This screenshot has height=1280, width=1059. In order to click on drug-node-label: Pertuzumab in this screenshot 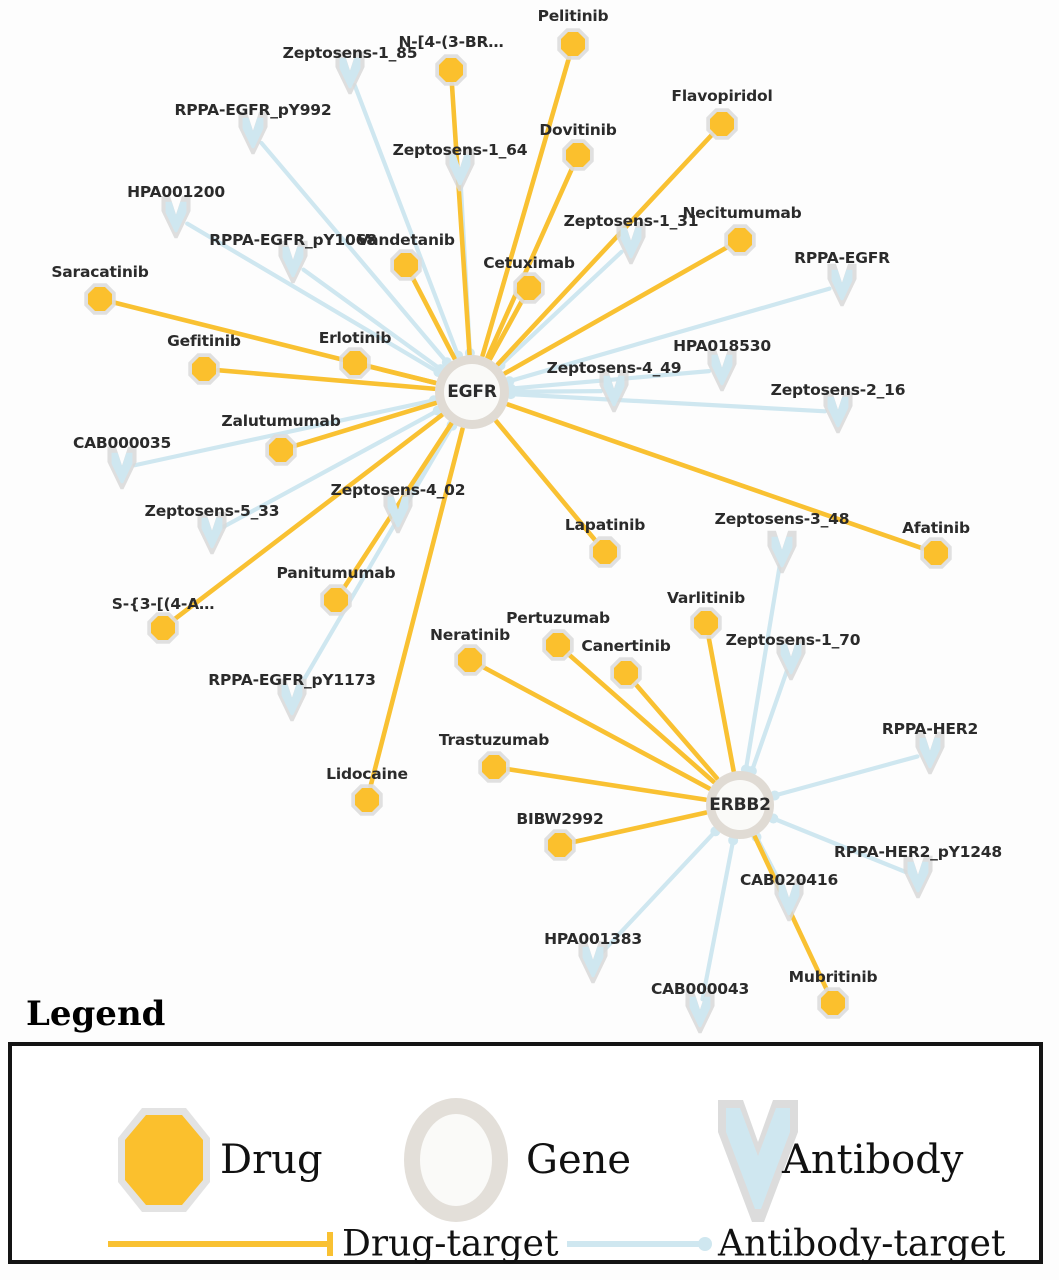, I will do `click(558, 618)`.